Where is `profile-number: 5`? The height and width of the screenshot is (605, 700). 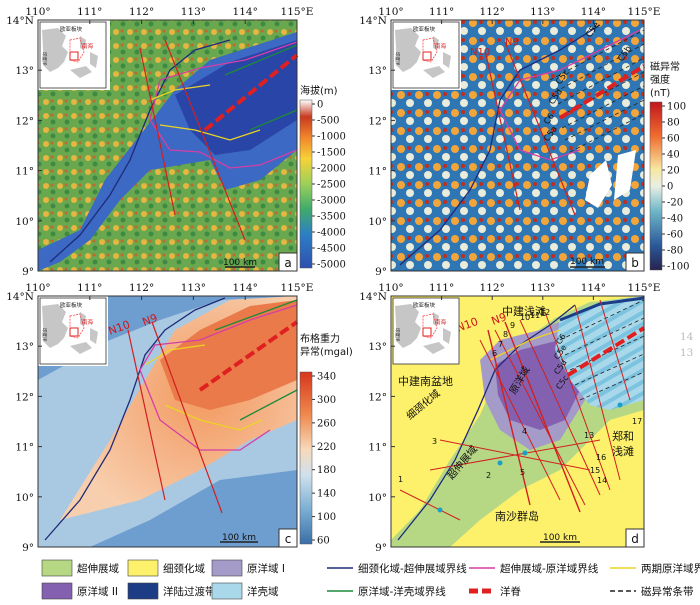
profile-number: 5 is located at coordinates (522, 472).